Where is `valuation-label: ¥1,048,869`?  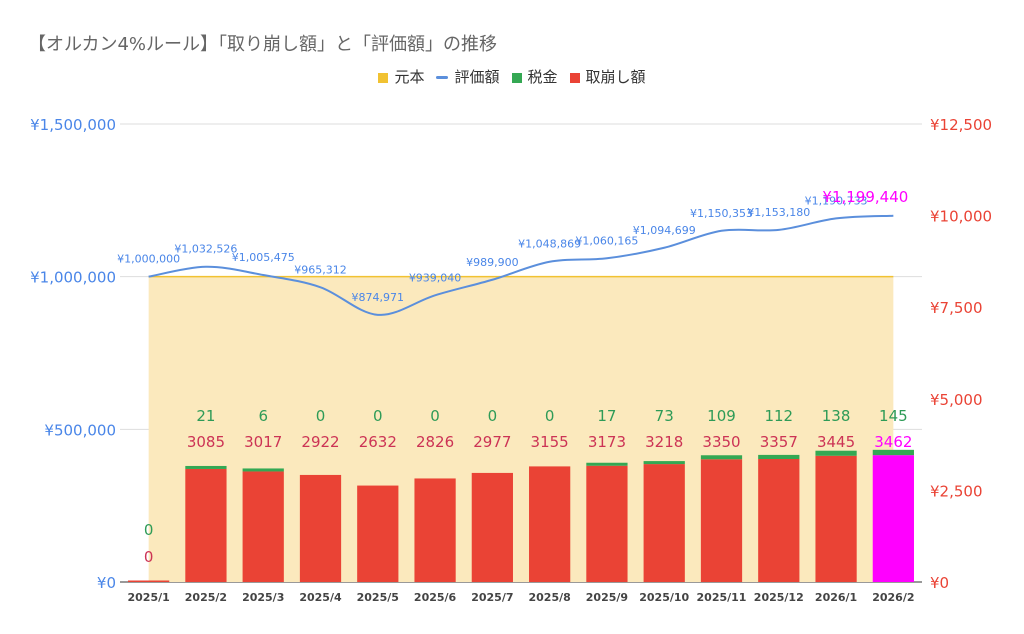 valuation-label: ¥1,048,869 is located at coordinates (549, 244).